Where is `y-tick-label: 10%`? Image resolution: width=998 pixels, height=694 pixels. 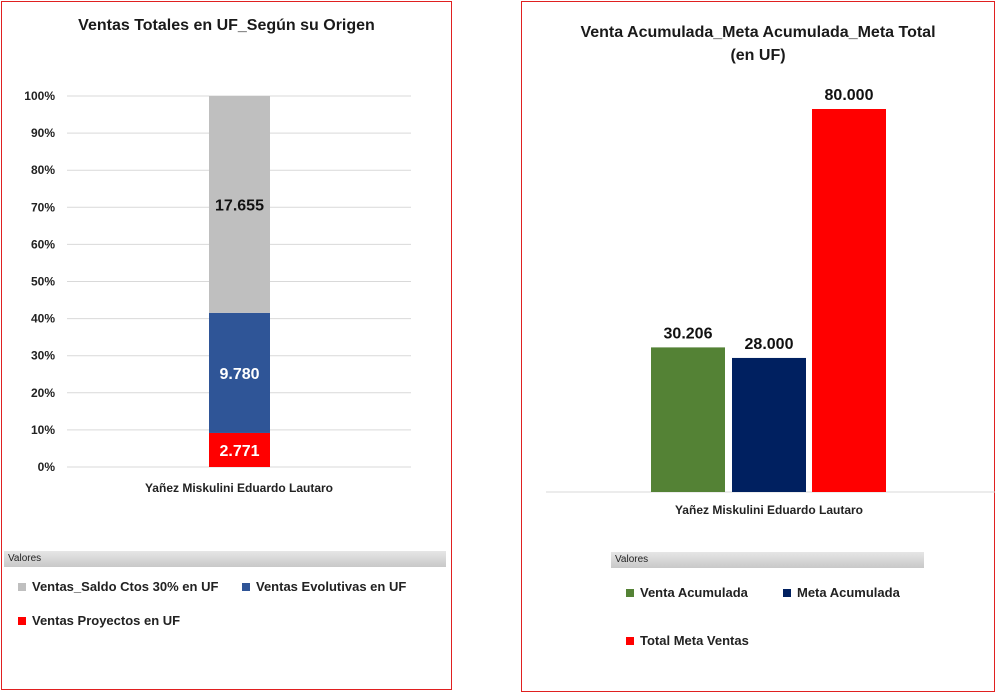
y-tick-label: 10% is located at coordinates (43, 430).